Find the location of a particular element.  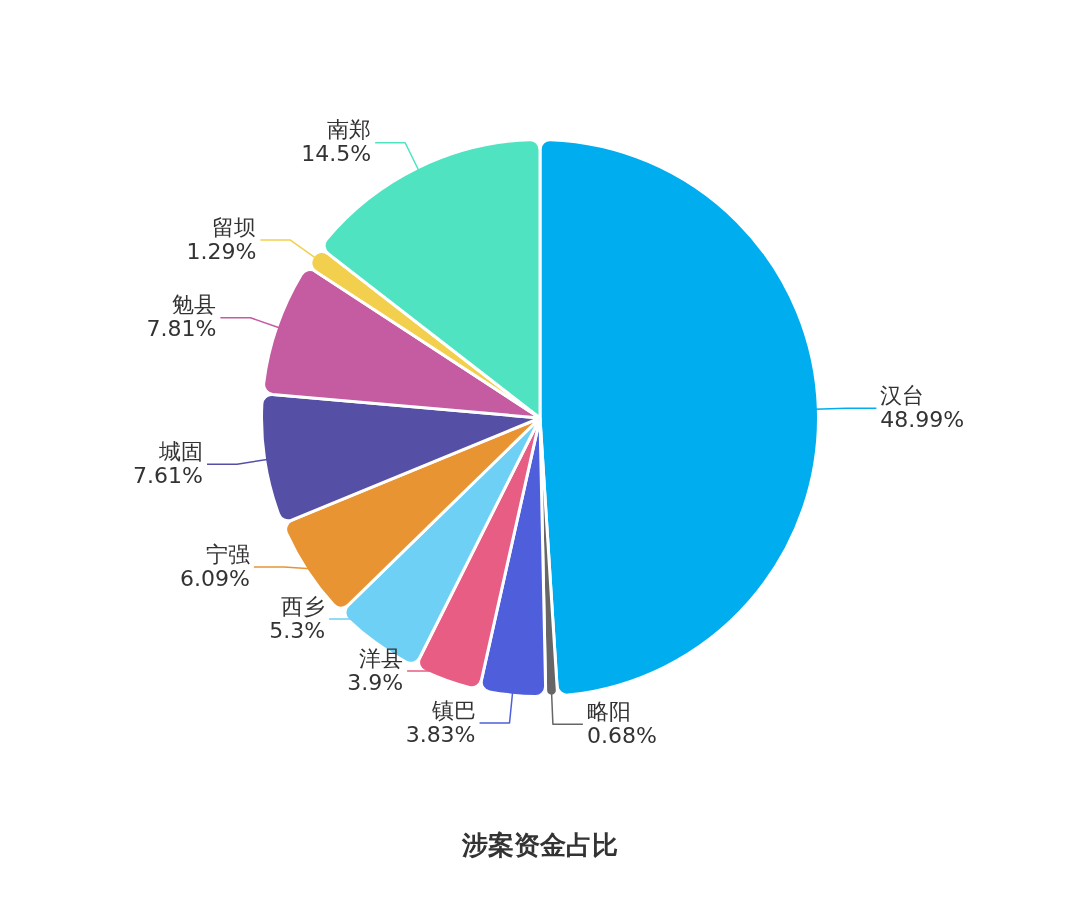

data-label: 48.99% is located at coordinates (922, 419).